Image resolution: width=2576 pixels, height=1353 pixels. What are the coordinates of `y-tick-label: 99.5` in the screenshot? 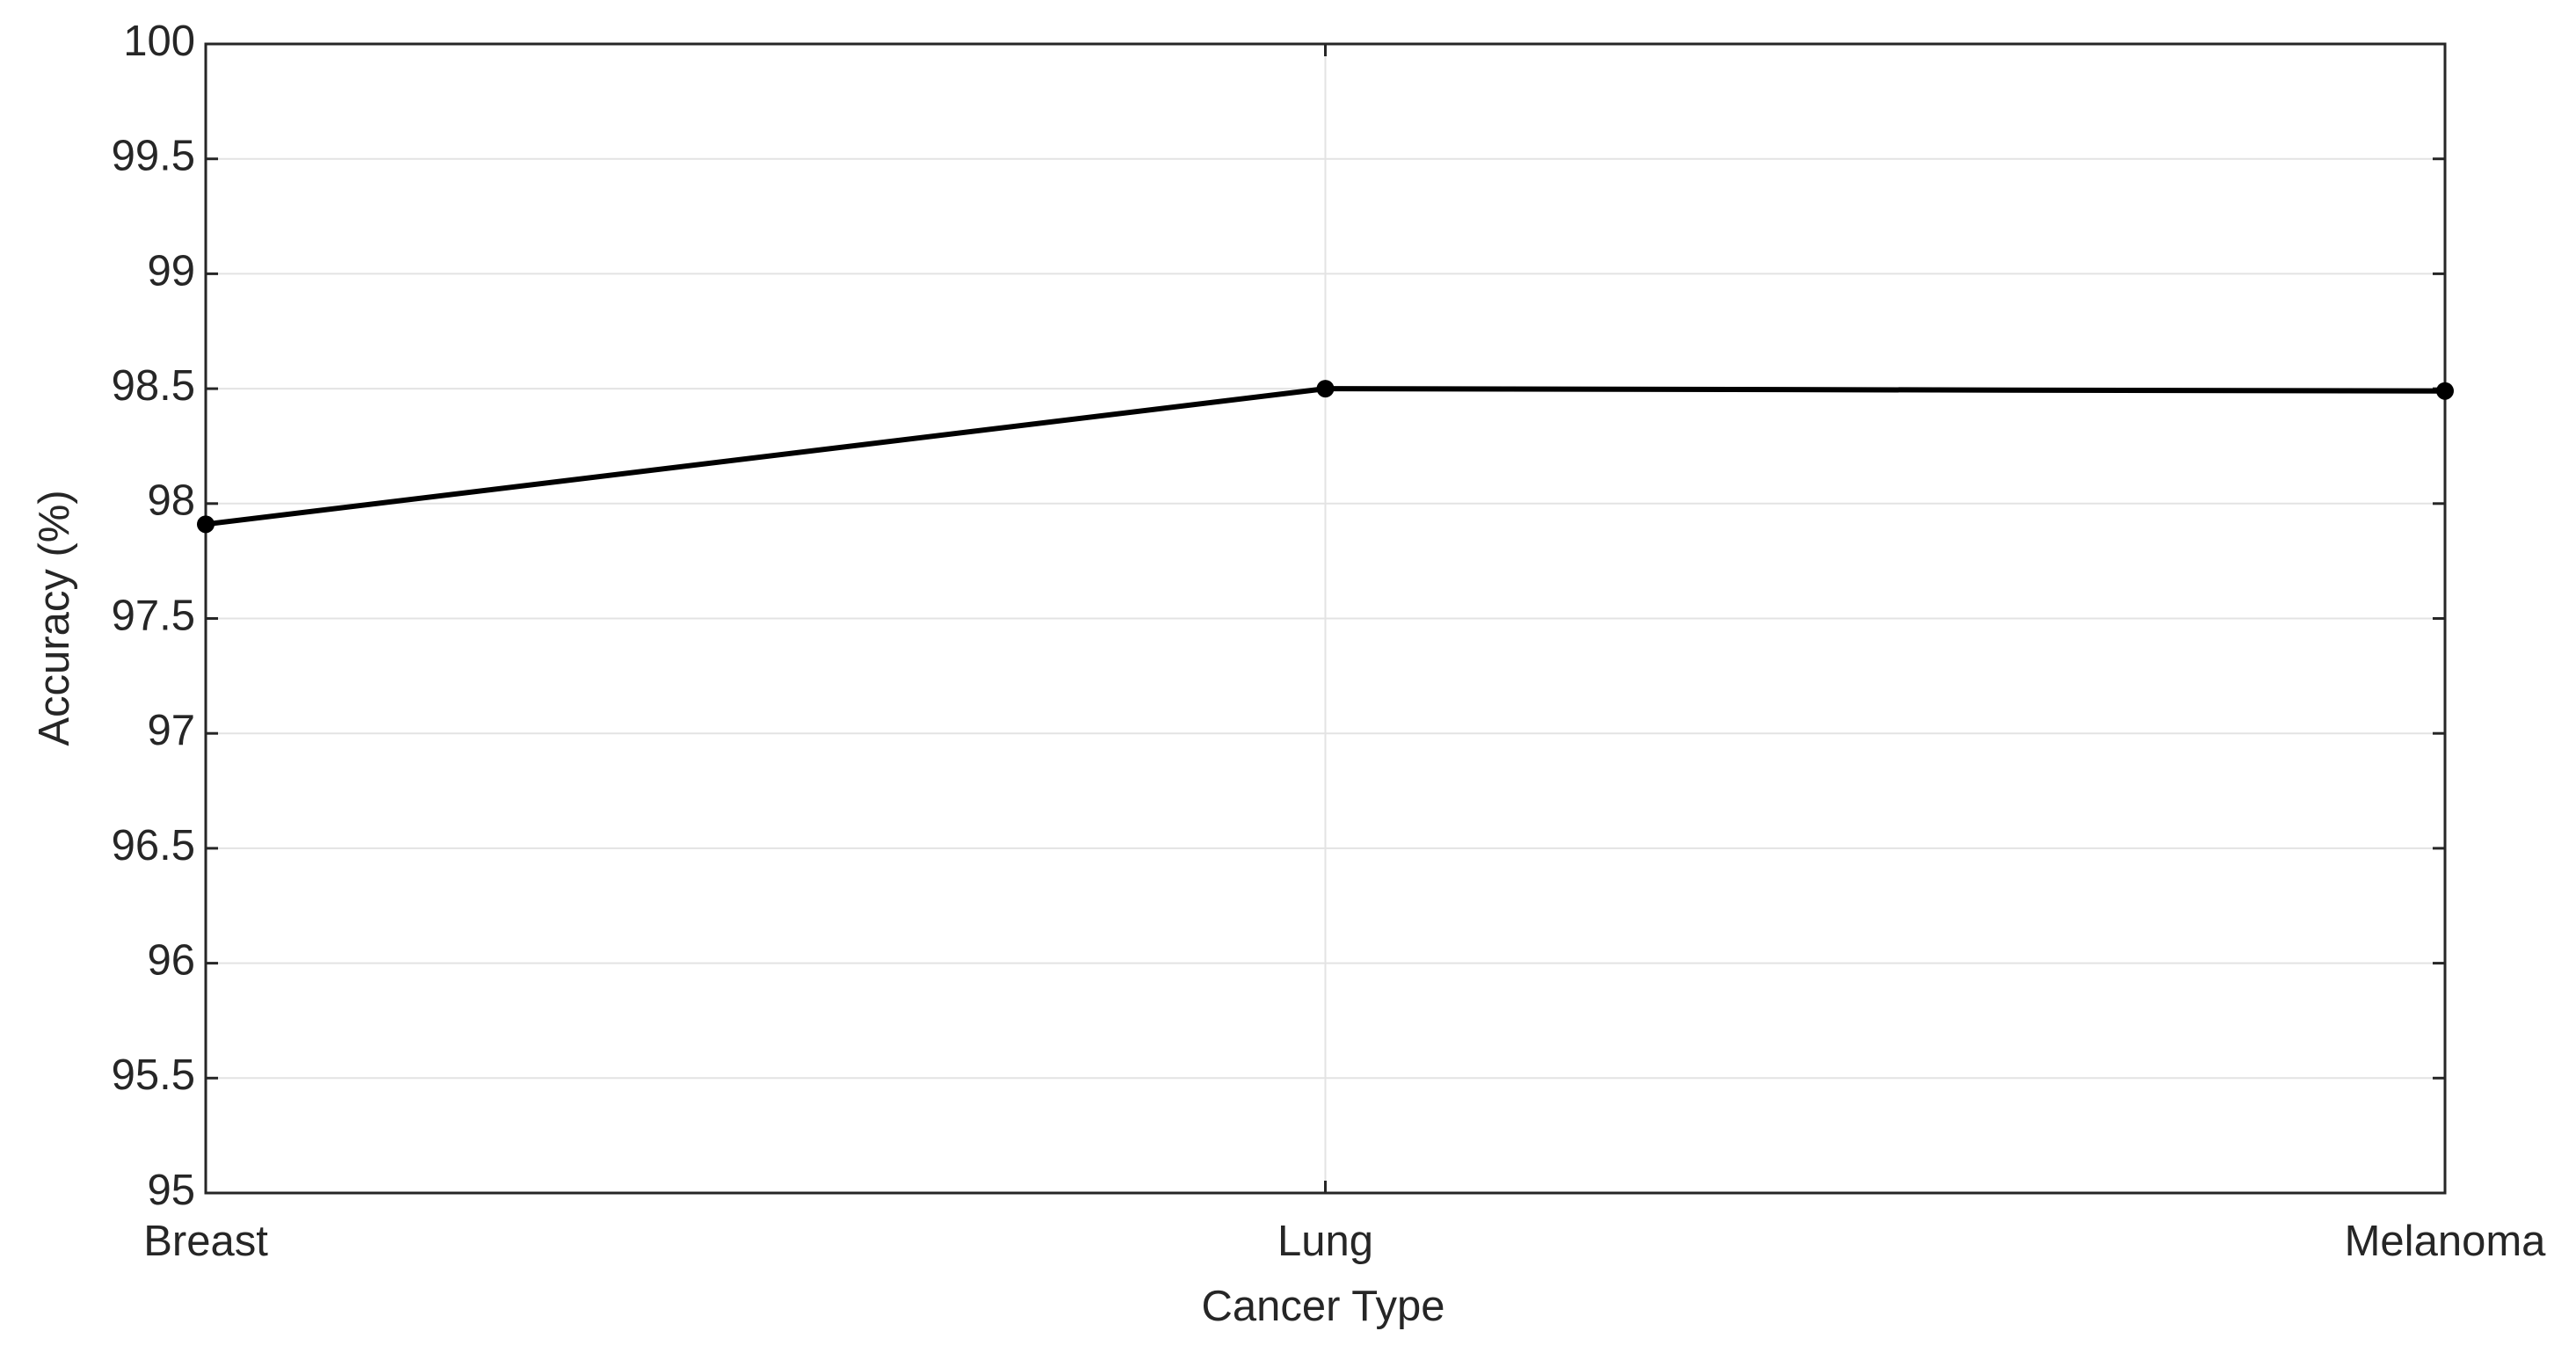 It's located at (153, 156).